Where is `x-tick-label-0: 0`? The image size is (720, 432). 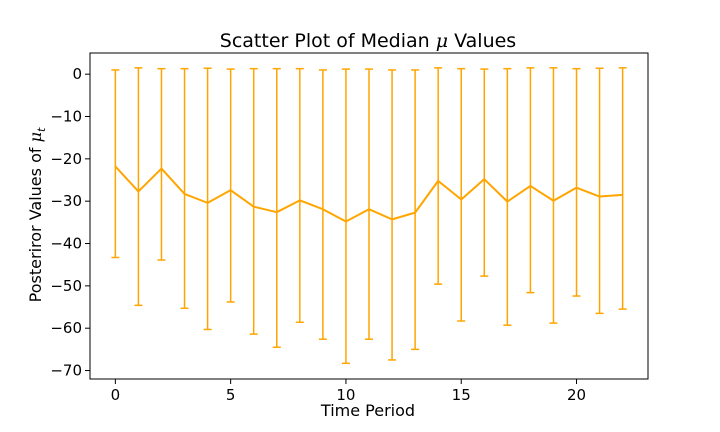 x-tick-label-0: 0 is located at coordinates (116, 395).